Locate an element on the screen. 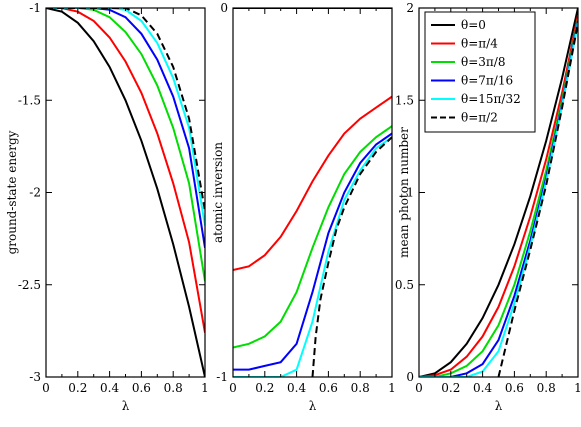 The height and width of the screenshot is (427, 581). legend-label: θ=3π/8 is located at coordinates (483, 62).